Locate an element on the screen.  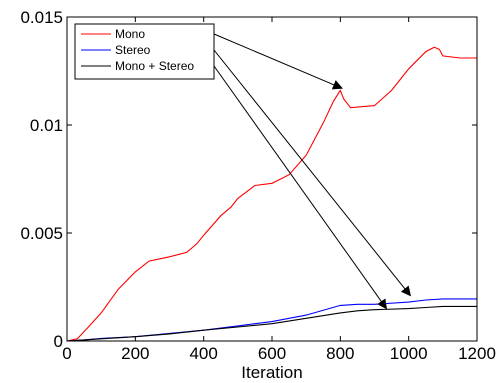
legend: Mono Stereo Mono + Stereo is located at coordinates (144, 51).